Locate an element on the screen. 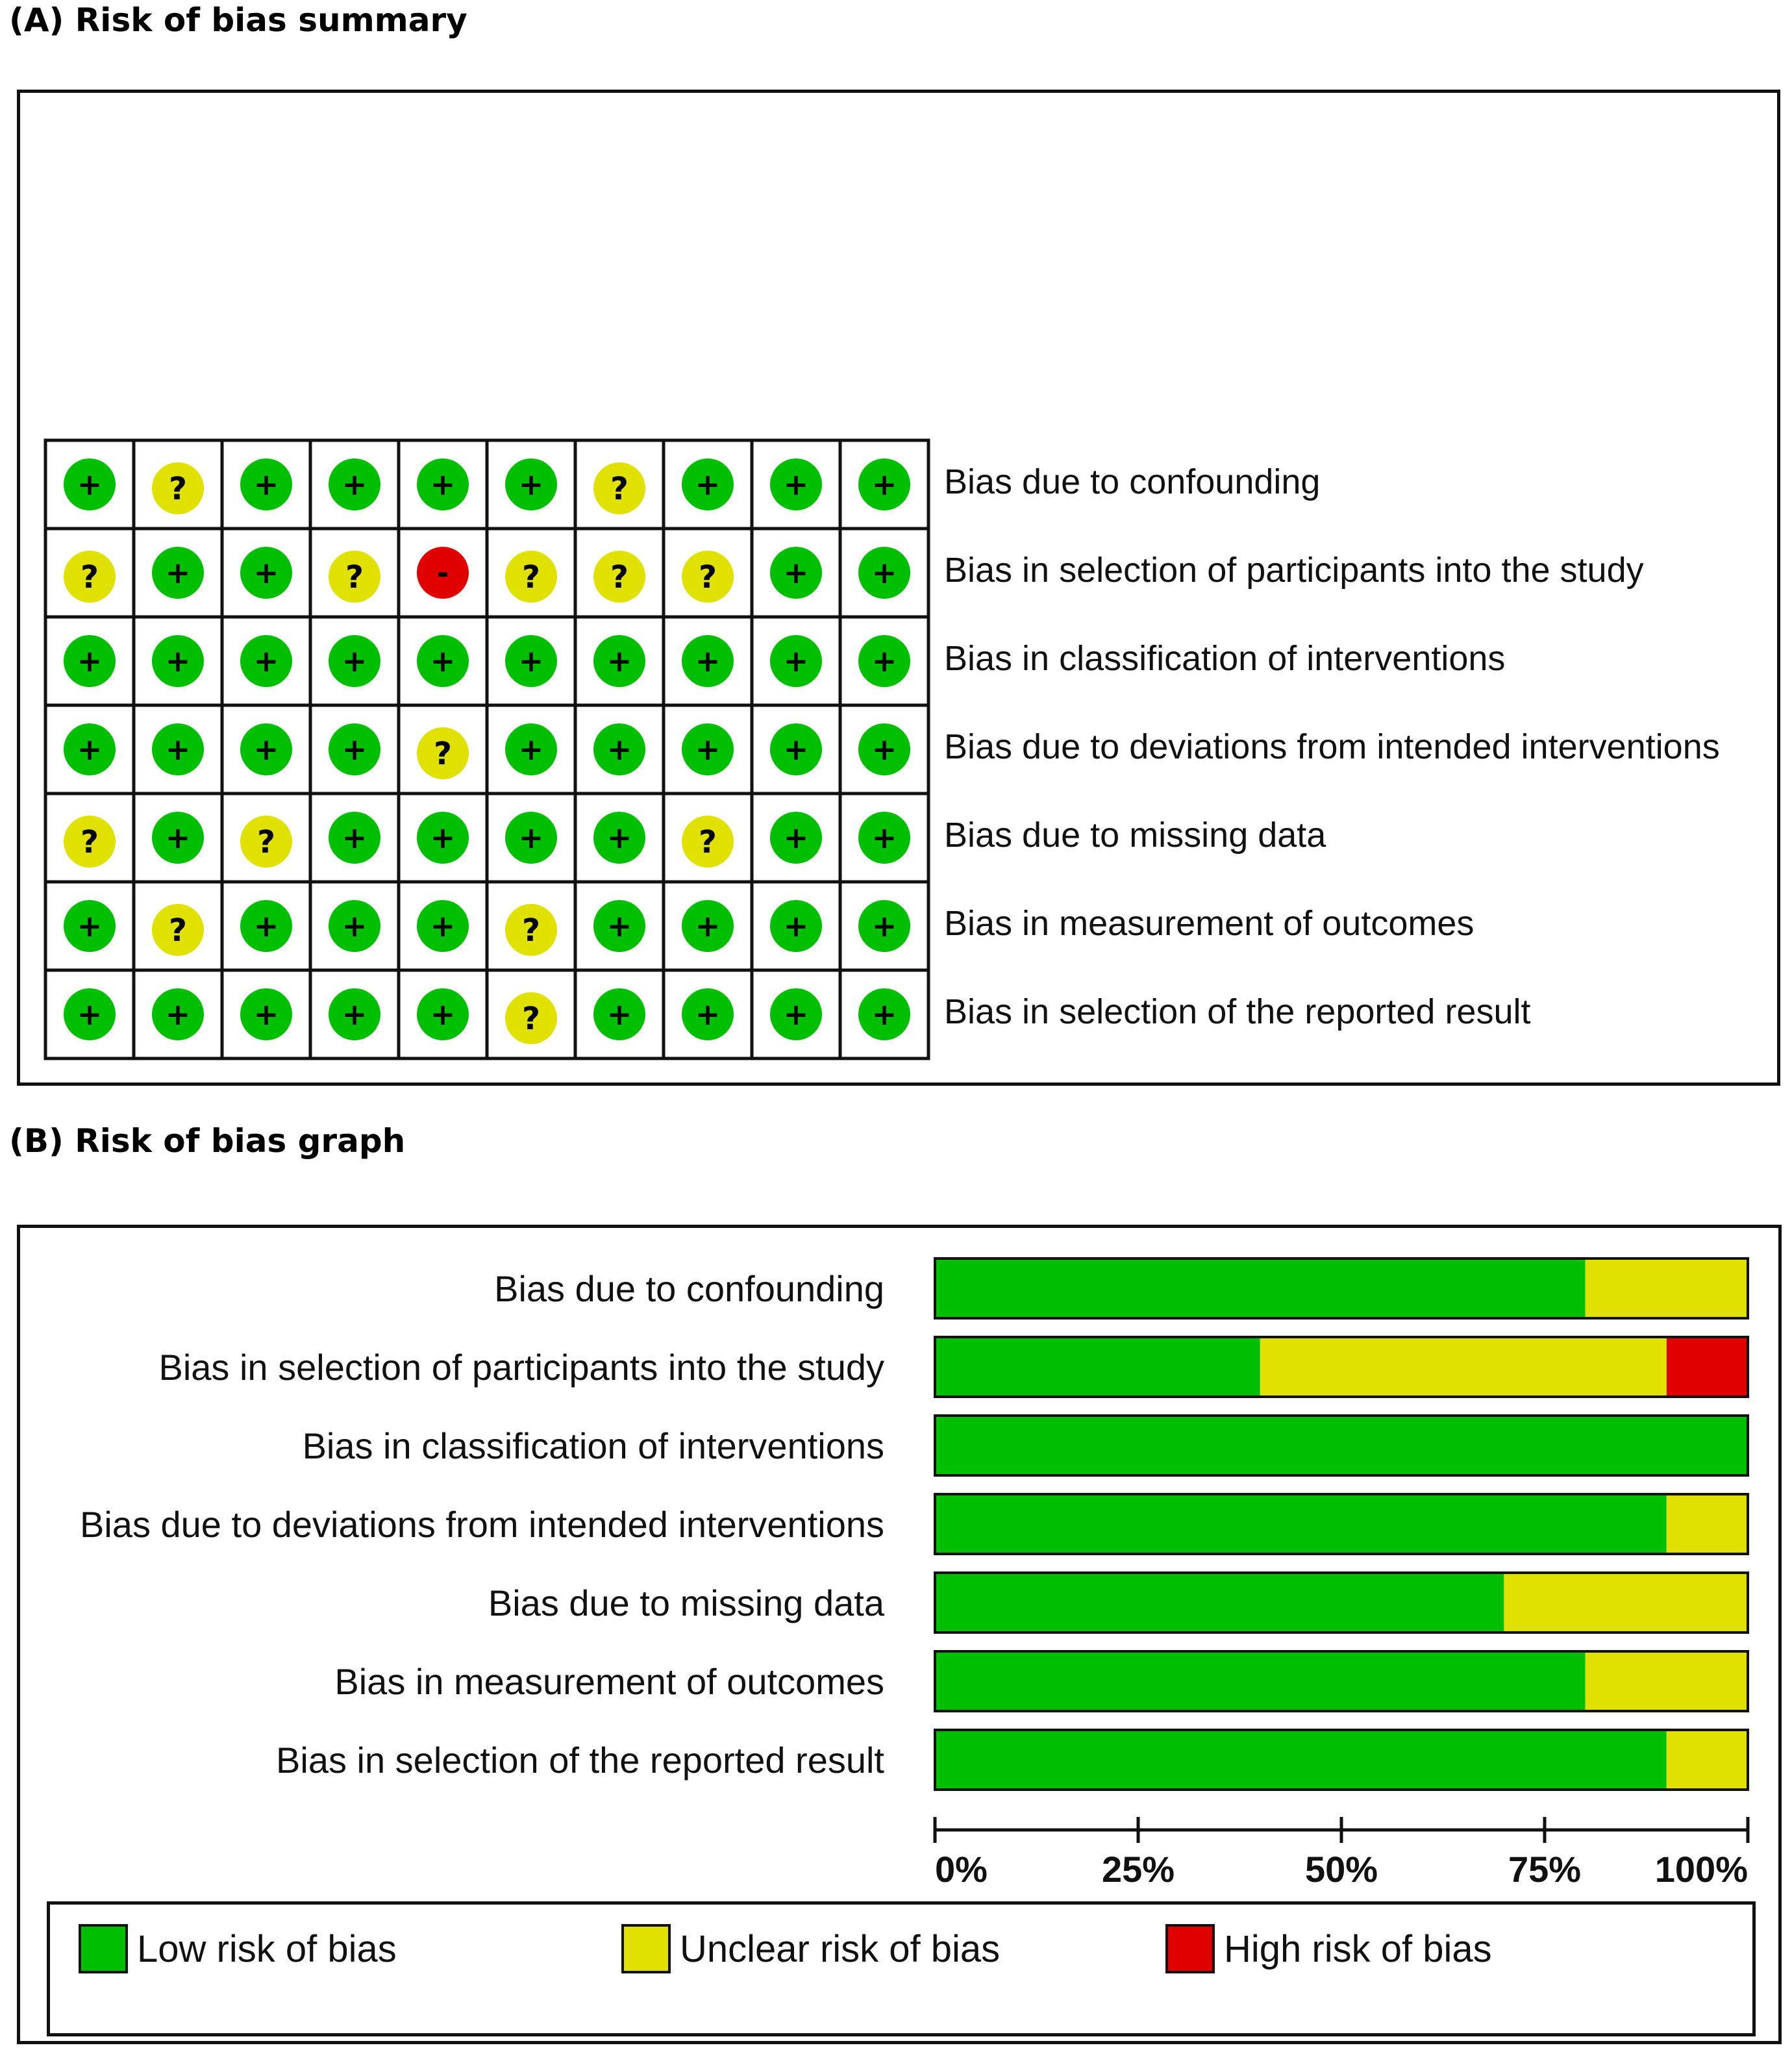 The image size is (1792, 2052). category-label: Bias in selection of the reported result is located at coordinates (580, 1760).